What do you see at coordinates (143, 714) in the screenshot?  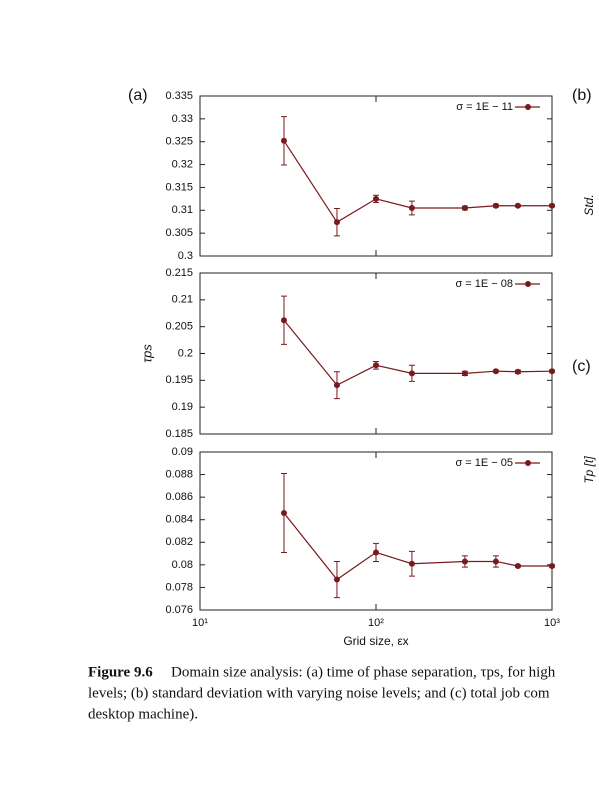 I see `caption-line: desktop machine).` at bounding box center [143, 714].